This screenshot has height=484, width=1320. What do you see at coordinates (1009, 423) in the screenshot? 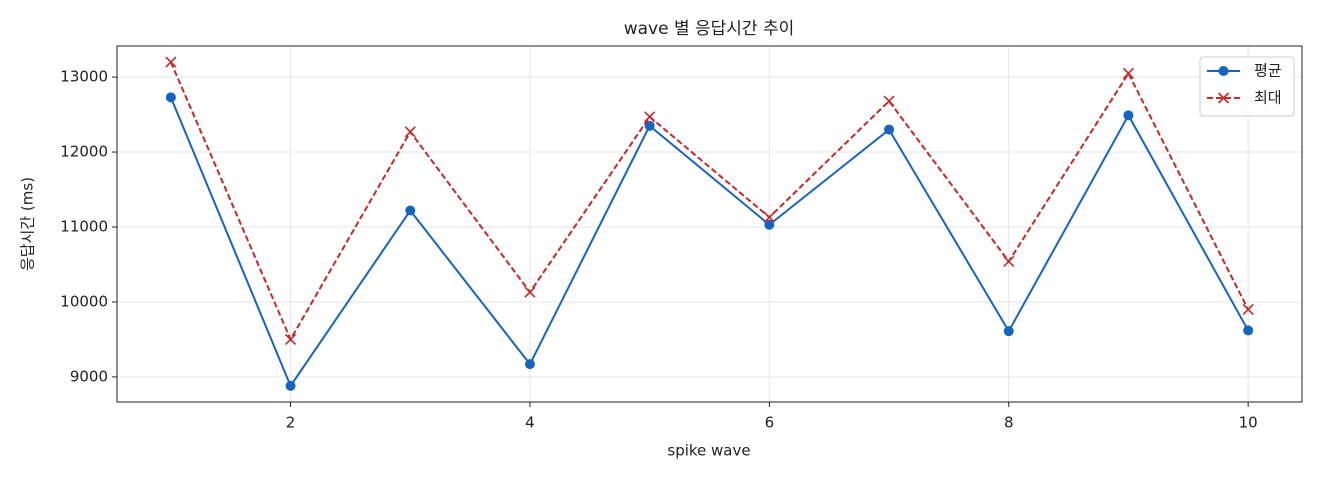
I see `x-tick-label: 8` at bounding box center [1009, 423].